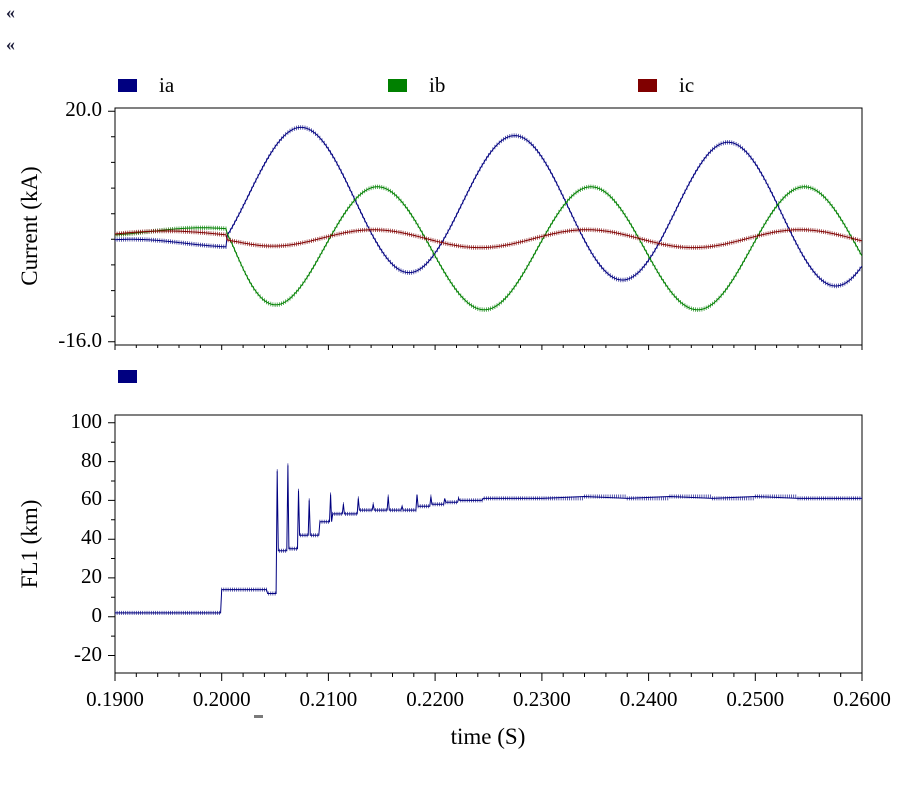 This screenshot has width=900, height=800. What do you see at coordinates (328, 699) in the screenshot?
I see `x-tick-label: 0.2100` at bounding box center [328, 699].